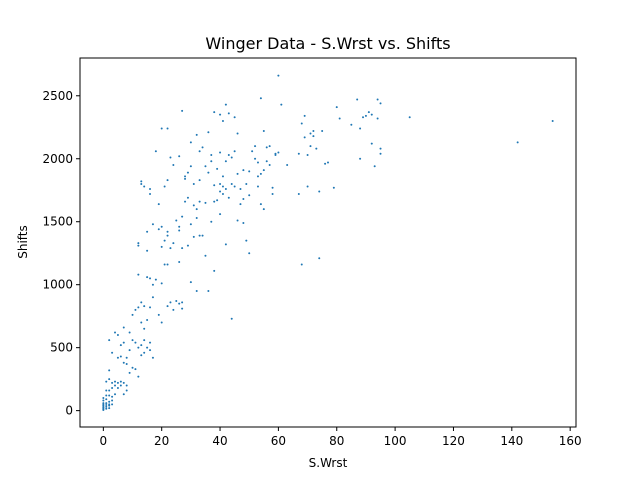 The height and width of the screenshot is (480, 640). Describe the element at coordinates (61, 253) in the screenshot. I see `y-axis: 0 500 1000 1500 2000 2500` at that location.